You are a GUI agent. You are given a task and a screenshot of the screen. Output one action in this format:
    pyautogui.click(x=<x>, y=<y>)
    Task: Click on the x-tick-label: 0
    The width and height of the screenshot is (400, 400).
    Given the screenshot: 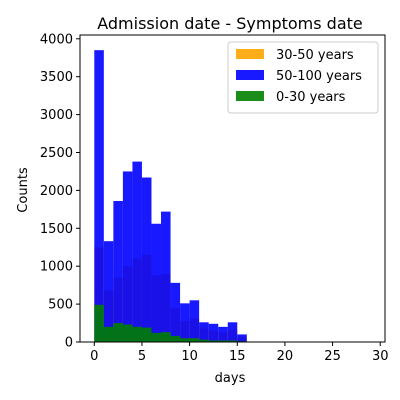 What is the action you would take?
    pyautogui.click(x=94, y=356)
    